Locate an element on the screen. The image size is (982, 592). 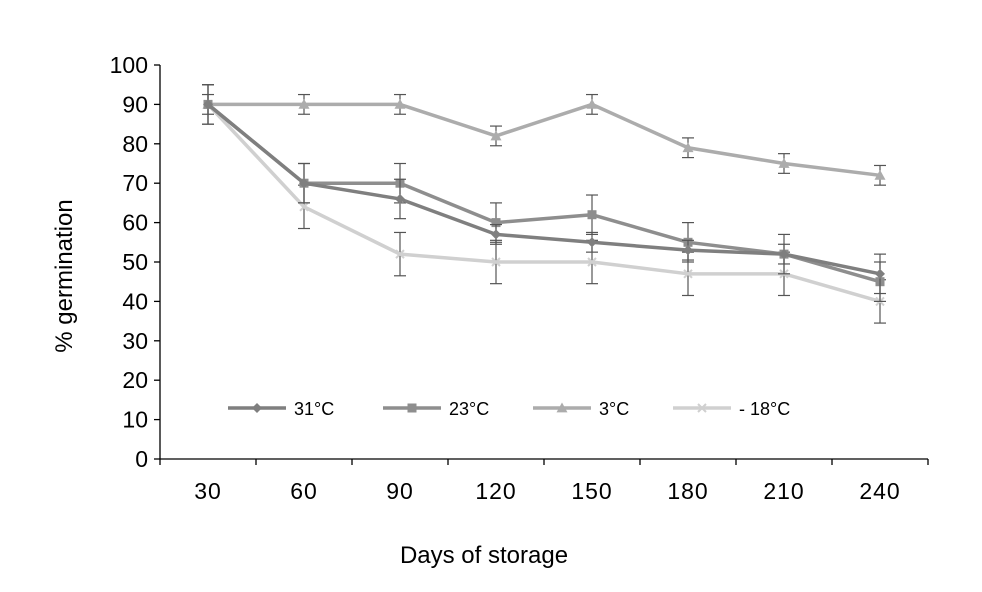
y-axis-title: % germination is located at coordinates (64, 275).